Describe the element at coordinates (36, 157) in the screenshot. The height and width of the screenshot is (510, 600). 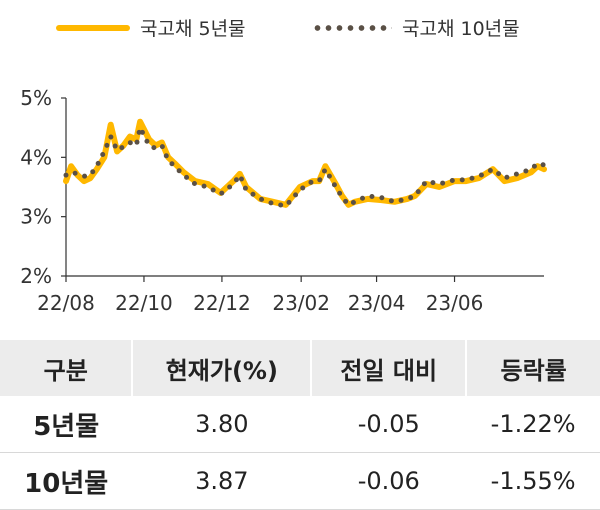
I see `y-tick-label: 4%` at that location.